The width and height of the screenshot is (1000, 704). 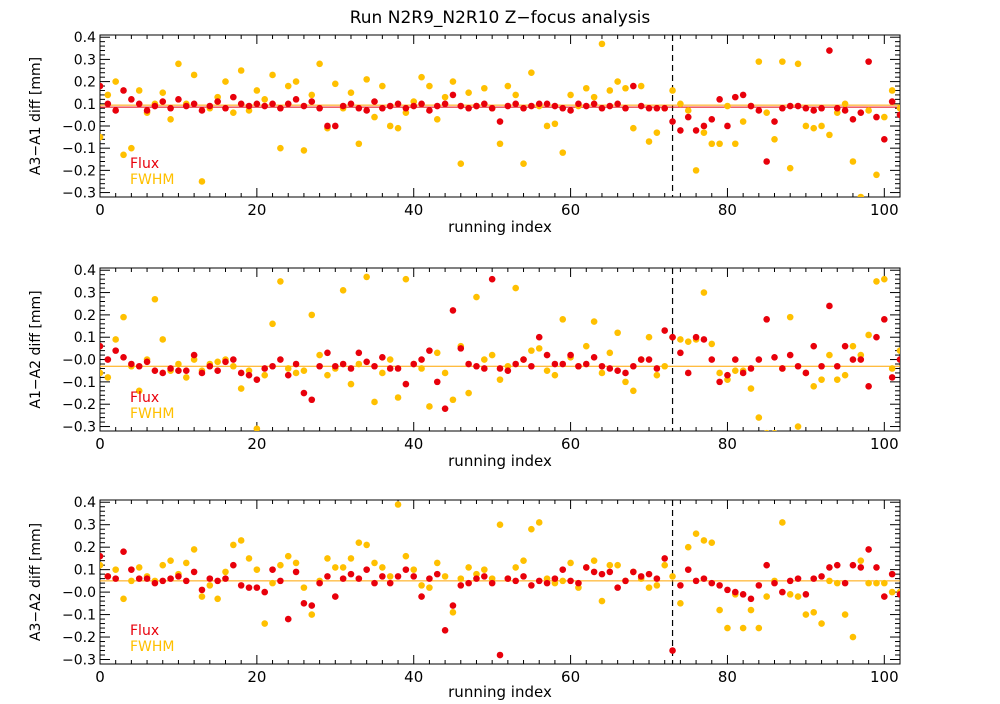 I want to click on y-axis-label: A3−A1 diff [mm], so click(x=36, y=116).